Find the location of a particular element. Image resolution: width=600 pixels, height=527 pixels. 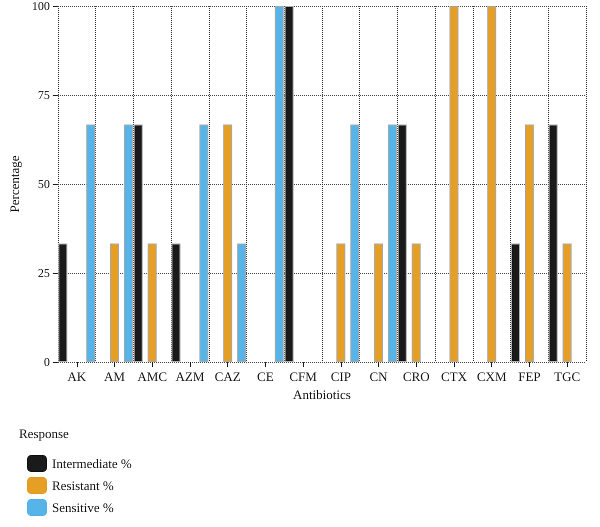

x-tick-label: CIP is located at coordinates (340, 376).